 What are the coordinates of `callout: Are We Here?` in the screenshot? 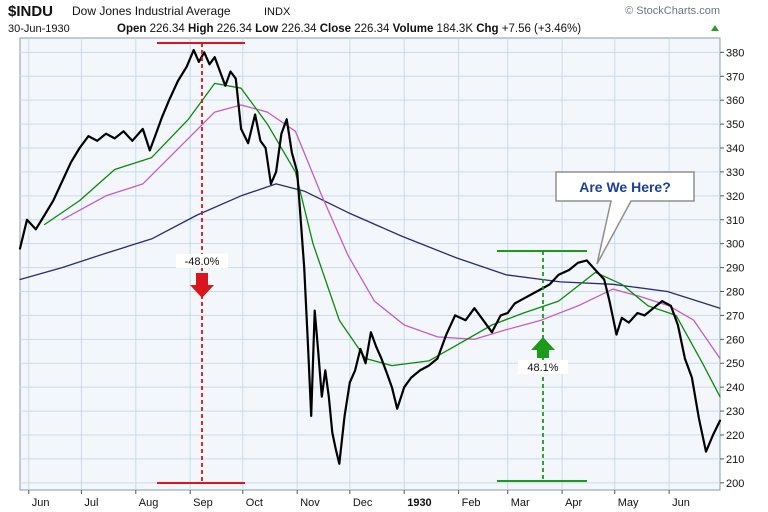 It's located at (625, 218).